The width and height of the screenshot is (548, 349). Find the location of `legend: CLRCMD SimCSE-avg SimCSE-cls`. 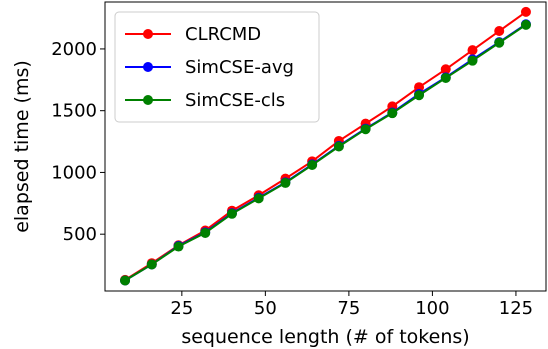

legend: CLRCMD SimCSE-avg SimCSE-cls is located at coordinates (217, 67).